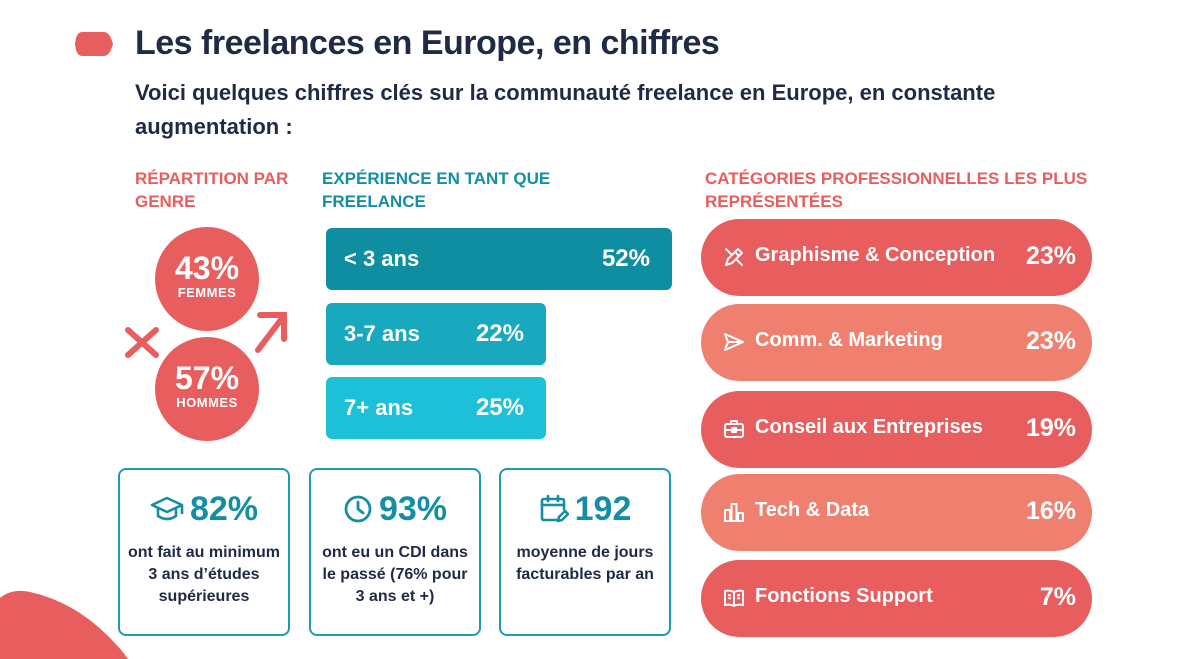 Image resolution: width=1200 pixels, height=659 pixels. What do you see at coordinates (382, 258) in the screenshot?
I see `experience-bar-label: < 3 ans` at bounding box center [382, 258].